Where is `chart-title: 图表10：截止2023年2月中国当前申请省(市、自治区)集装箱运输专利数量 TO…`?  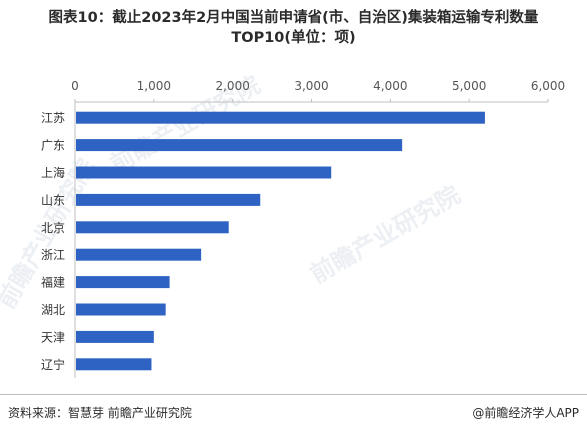 chart-title: 图表10：截止2023年2月中国当前申请省(市、自治区)集装箱运输专利数量 TO… is located at coordinates (293, 28).